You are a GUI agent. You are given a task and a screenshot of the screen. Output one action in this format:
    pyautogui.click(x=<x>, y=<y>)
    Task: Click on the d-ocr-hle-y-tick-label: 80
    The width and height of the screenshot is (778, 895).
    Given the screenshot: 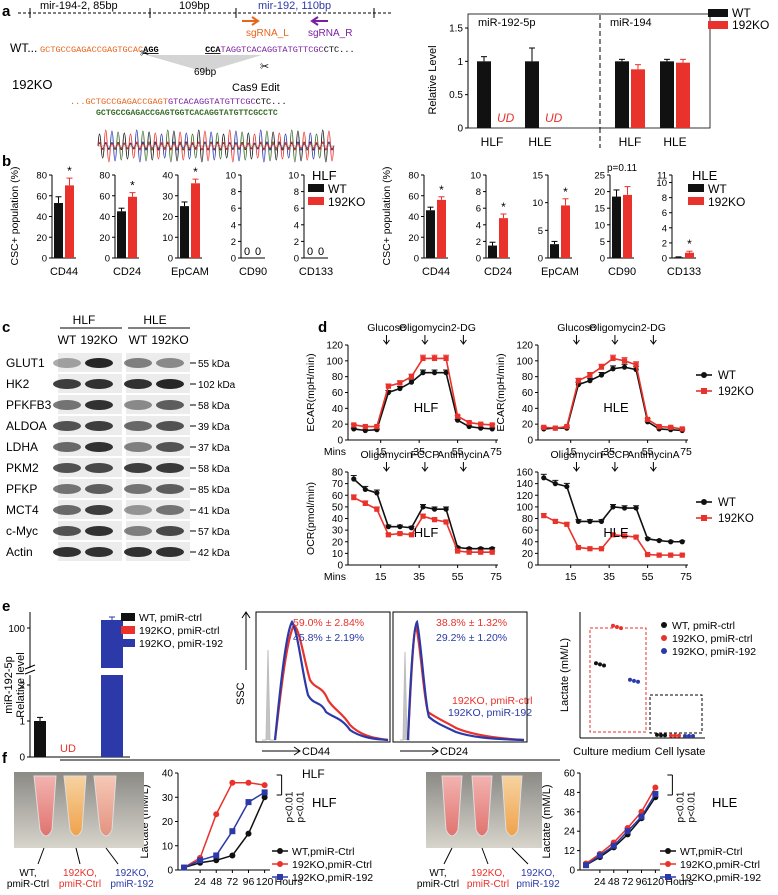 What is the action you would take?
    pyautogui.click(x=528, y=519)
    